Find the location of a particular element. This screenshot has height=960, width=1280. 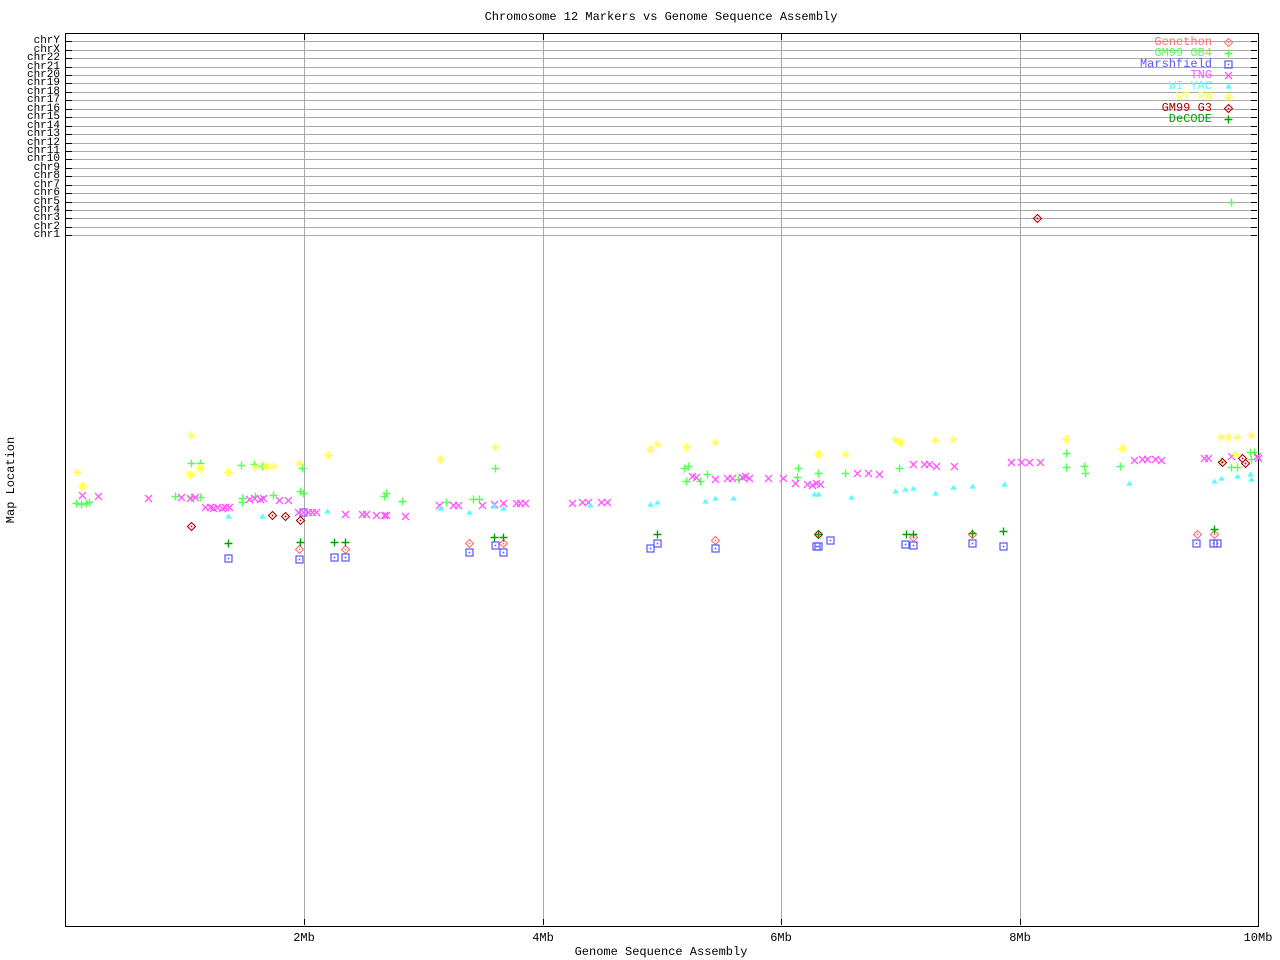

y-tick-label-chr14: chr14 is located at coordinates (43, 126).